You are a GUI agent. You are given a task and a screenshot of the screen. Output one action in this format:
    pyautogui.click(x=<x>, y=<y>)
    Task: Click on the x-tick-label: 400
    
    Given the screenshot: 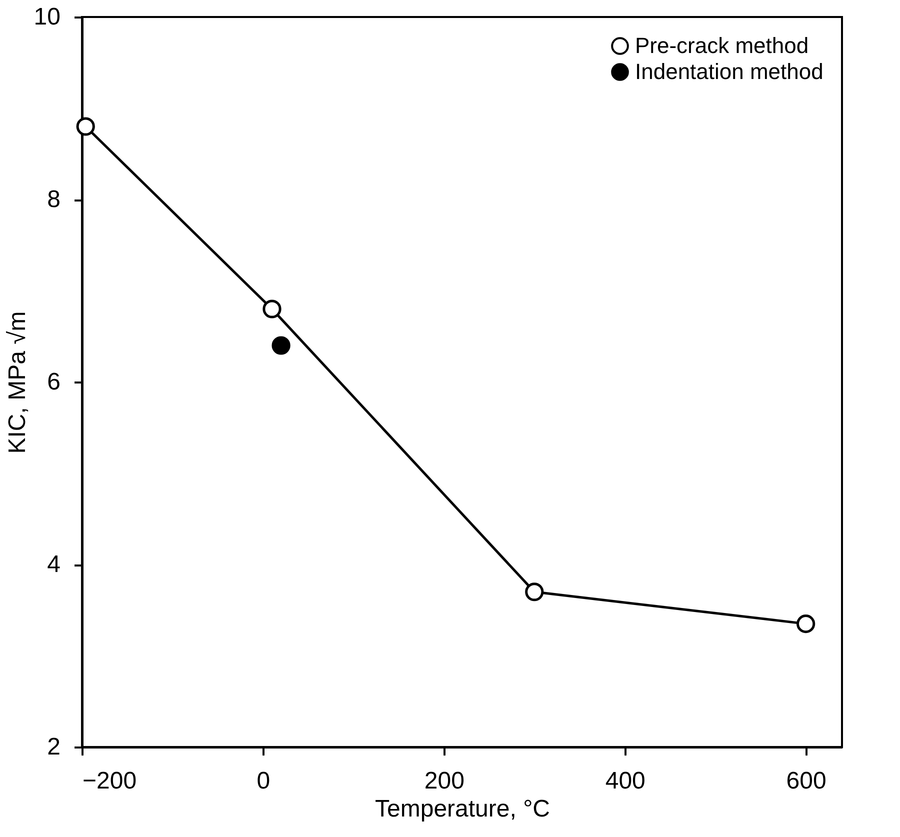 What is the action you would take?
    pyautogui.click(x=625, y=781)
    